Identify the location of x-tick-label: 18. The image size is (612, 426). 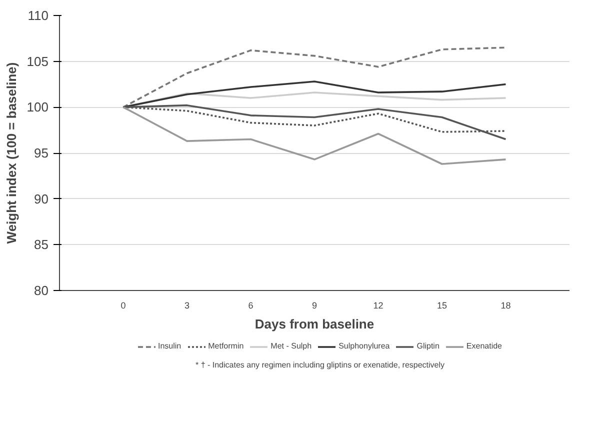
(505, 305).